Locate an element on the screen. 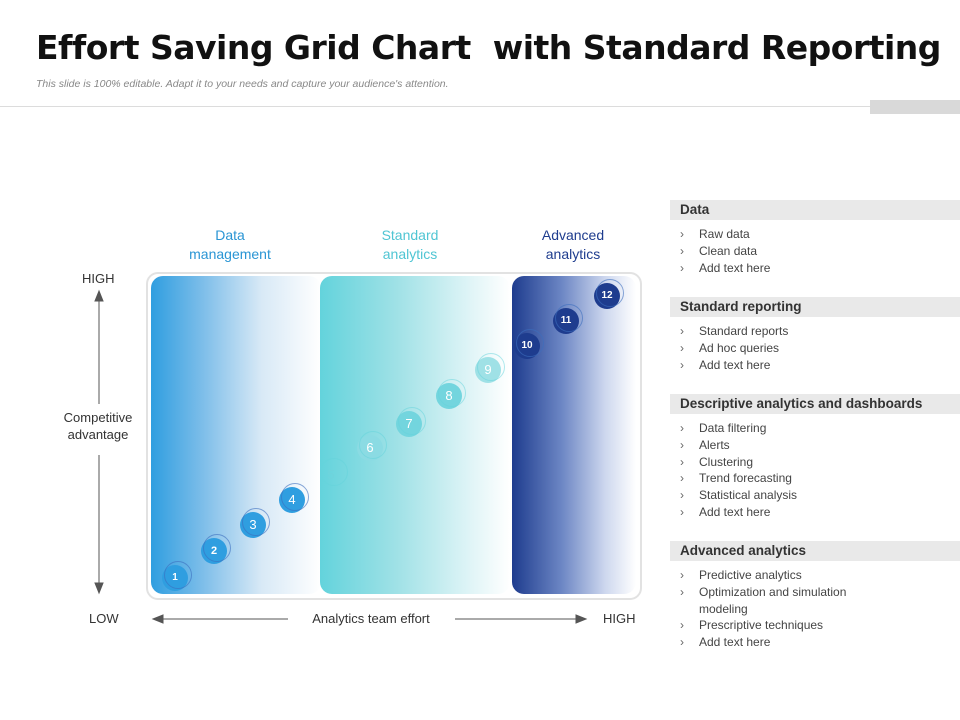 The width and height of the screenshot is (960, 720). step-number: 3 is located at coordinates (253, 524).